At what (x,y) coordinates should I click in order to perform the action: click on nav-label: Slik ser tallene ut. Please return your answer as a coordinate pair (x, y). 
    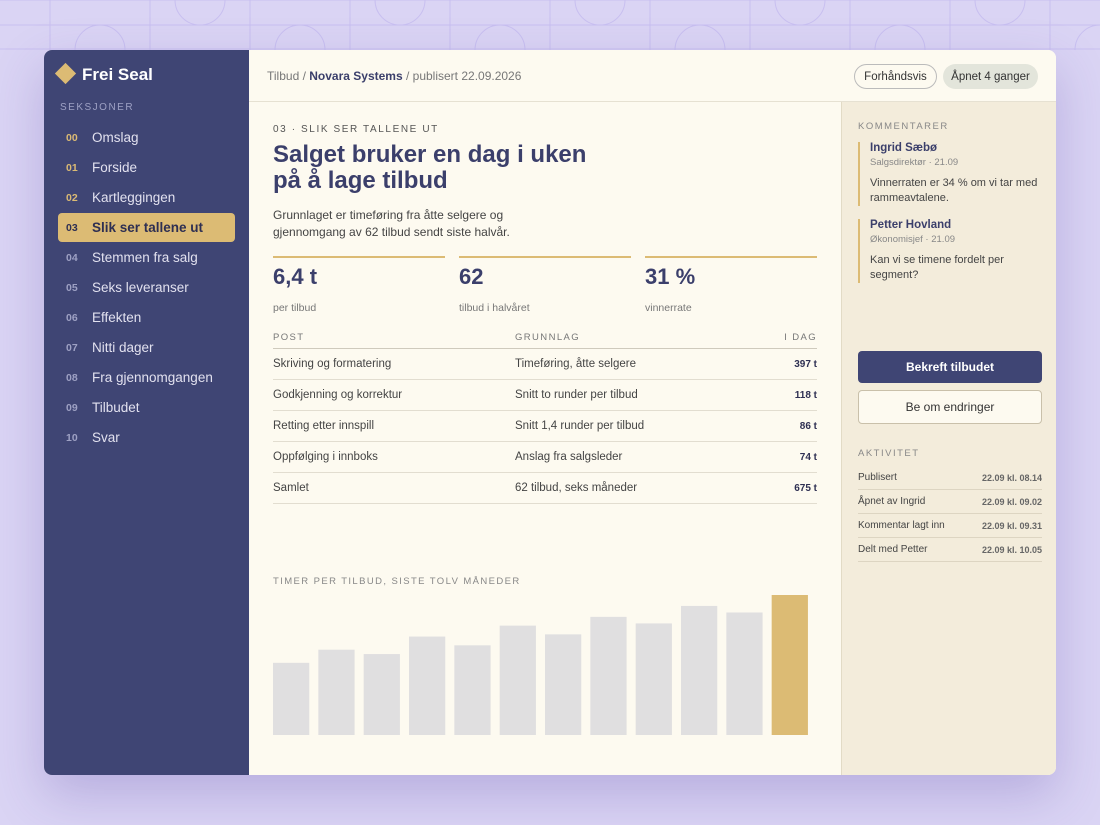
    Looking at the image, I should click on (148, 227).